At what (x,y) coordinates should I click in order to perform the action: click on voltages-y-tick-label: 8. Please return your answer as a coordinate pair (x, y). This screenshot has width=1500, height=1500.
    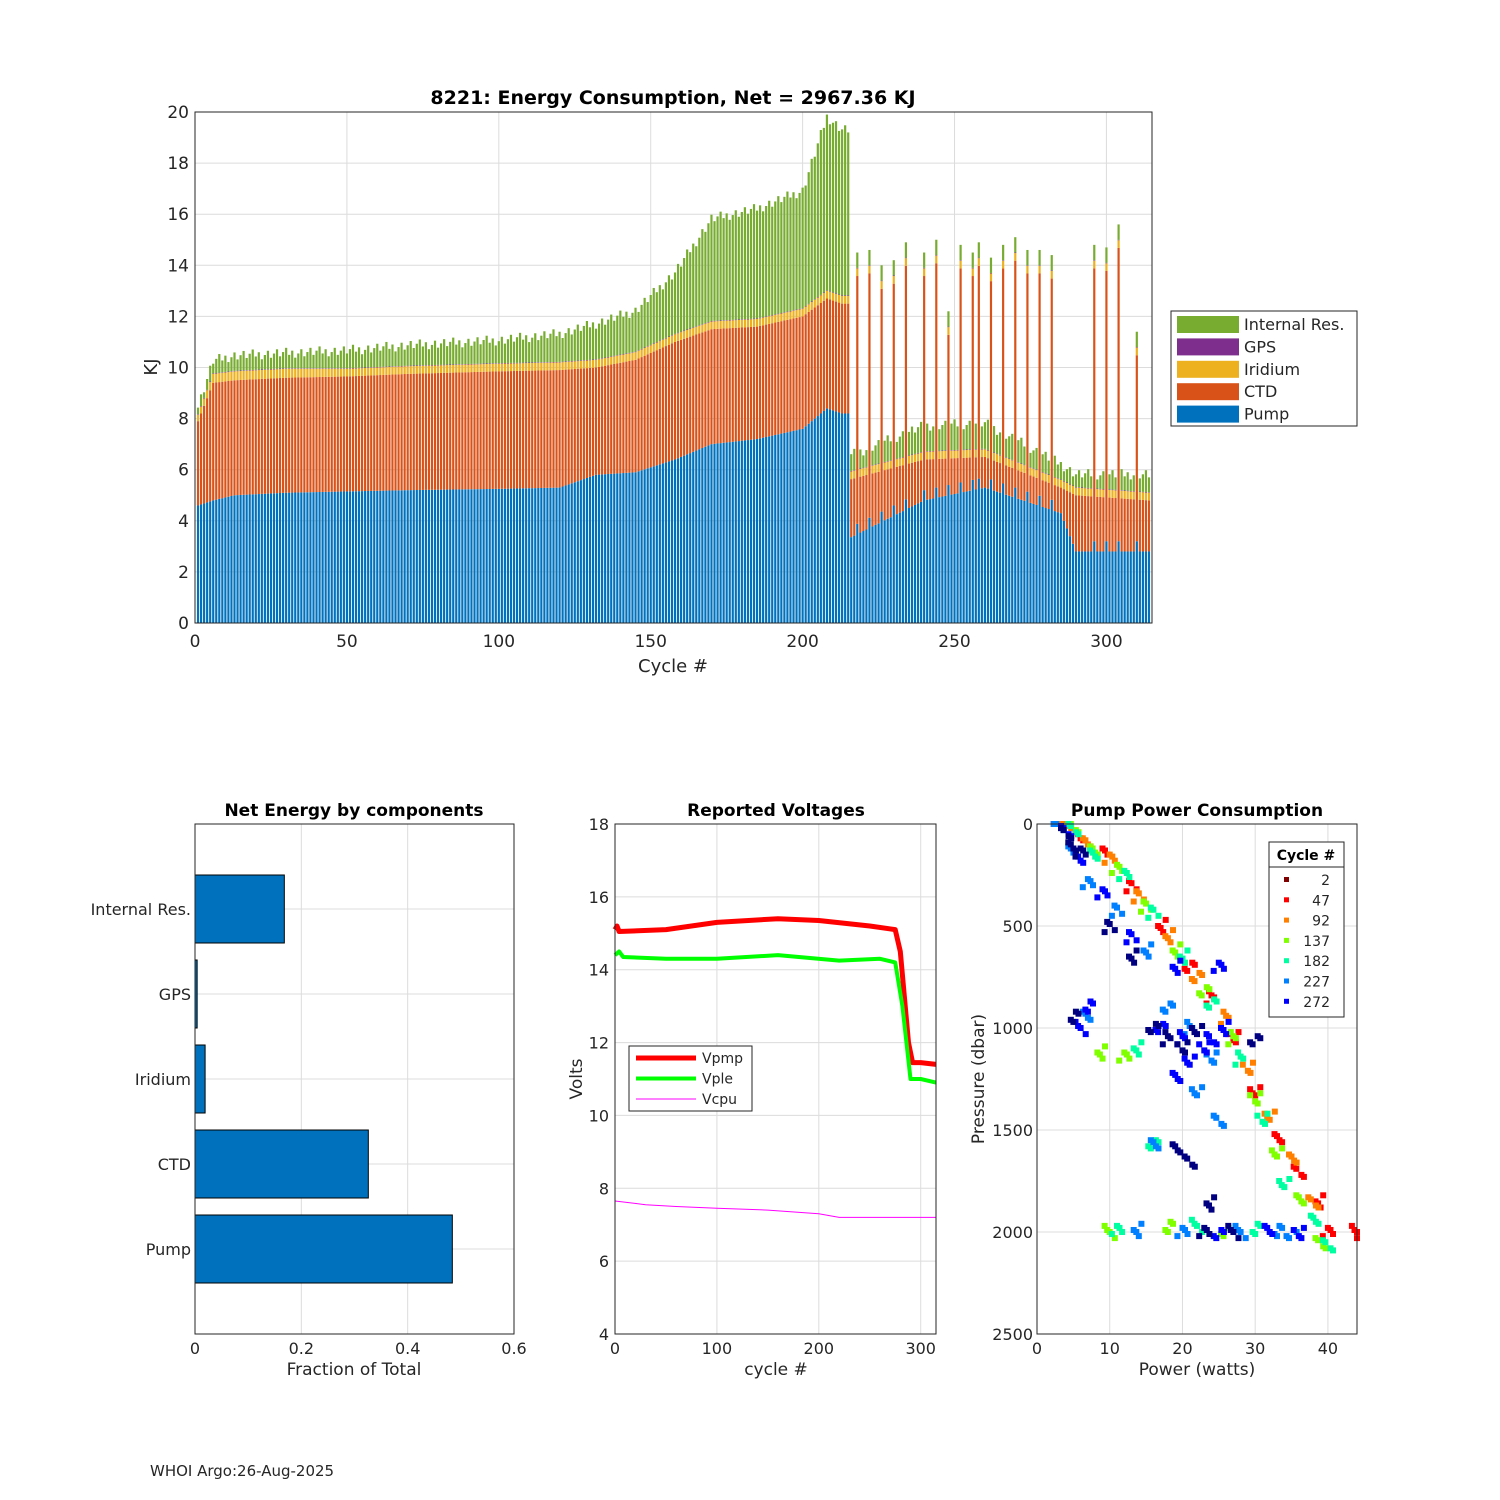
    Looking at the image, I should click on (604, 1188).